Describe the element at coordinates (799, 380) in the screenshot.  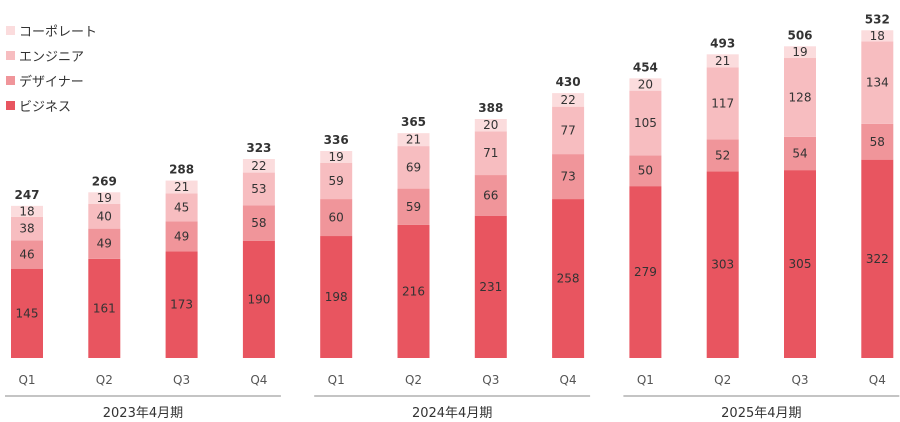
I see `x-tick-label-10: Q3` at that location.